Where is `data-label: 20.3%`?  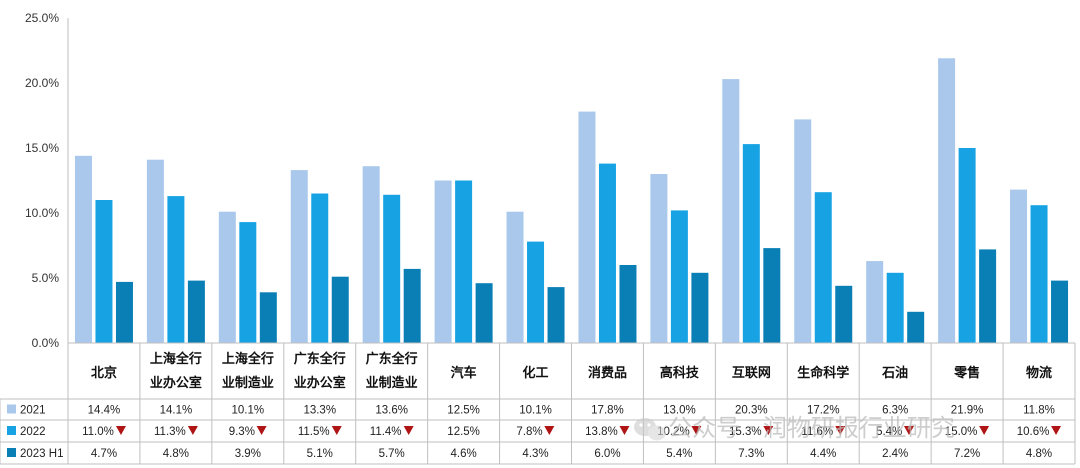
data-label: 20.3% is located at coordinates (751, 411).